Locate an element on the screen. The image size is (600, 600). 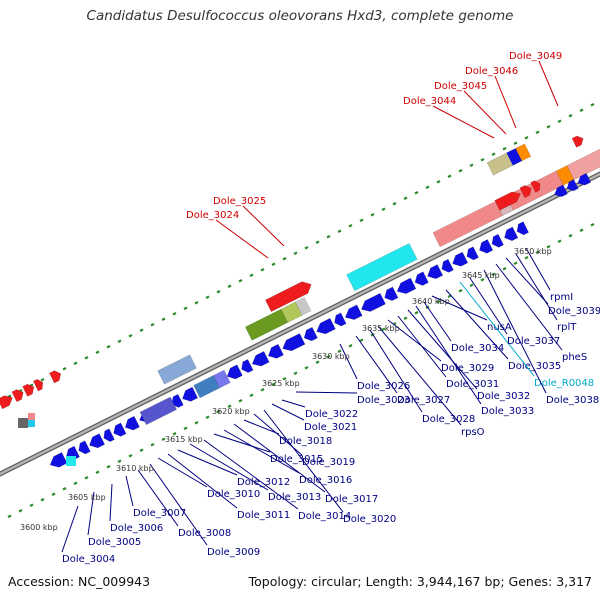
gene-label-reverse: Dole_3038 is located at coordinates (572, 400).